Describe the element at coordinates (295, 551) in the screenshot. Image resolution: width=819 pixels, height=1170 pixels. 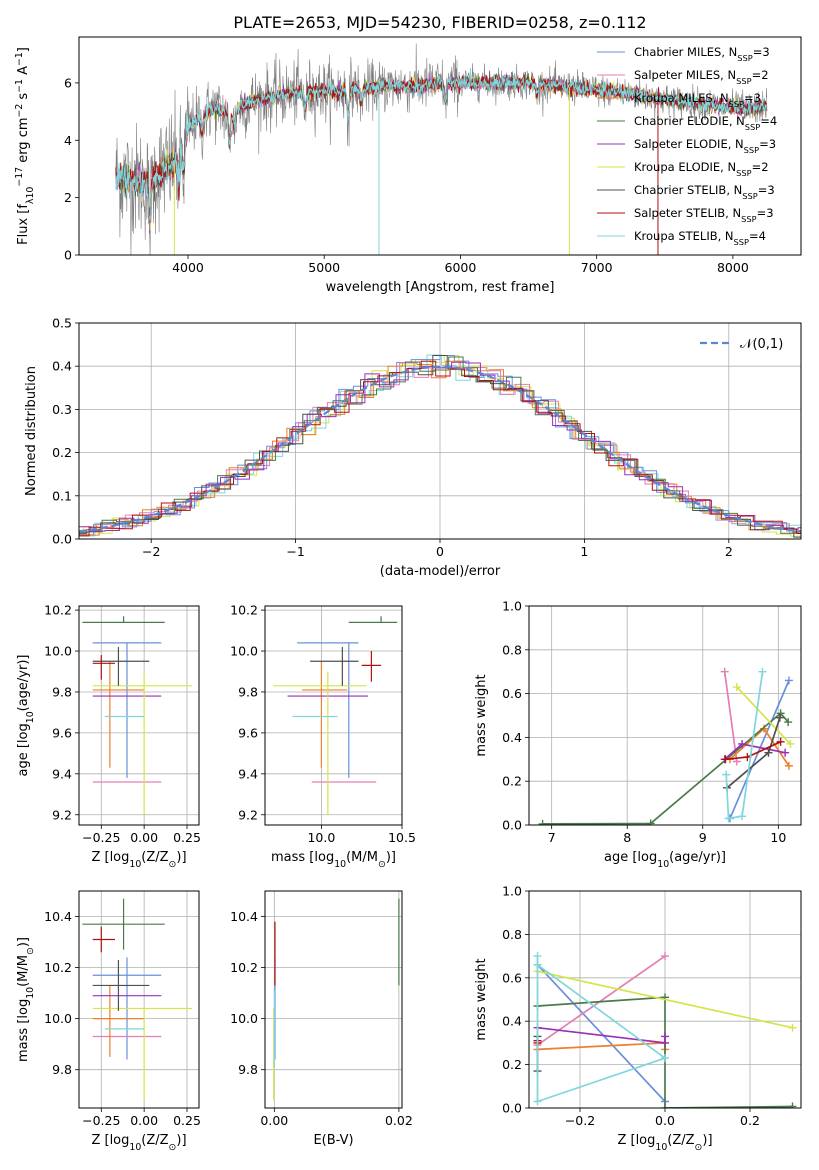
I see `x-tick-label: −1` at that location.